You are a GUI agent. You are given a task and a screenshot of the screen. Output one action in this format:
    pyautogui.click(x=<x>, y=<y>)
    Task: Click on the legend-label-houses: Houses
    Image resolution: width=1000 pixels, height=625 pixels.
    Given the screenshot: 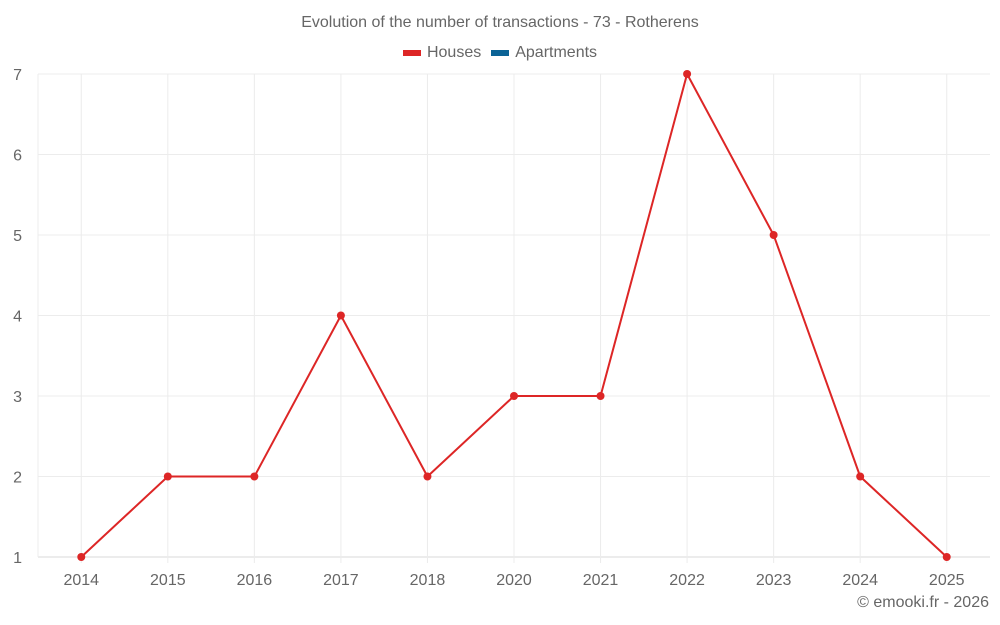 What is the action you would take?
    pyautogui.click(x=454, y=52)
    